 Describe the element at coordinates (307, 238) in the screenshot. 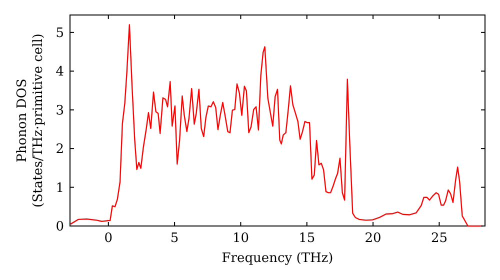

I see `x-tick-label: 15` at that location.